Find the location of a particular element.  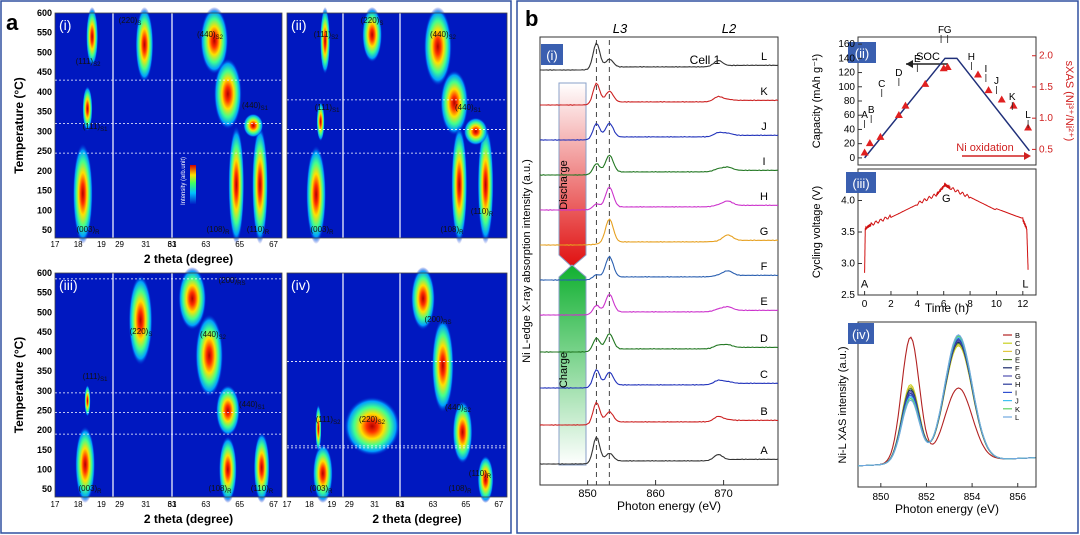

xas-curve-H is located at coordinates (946, 403).